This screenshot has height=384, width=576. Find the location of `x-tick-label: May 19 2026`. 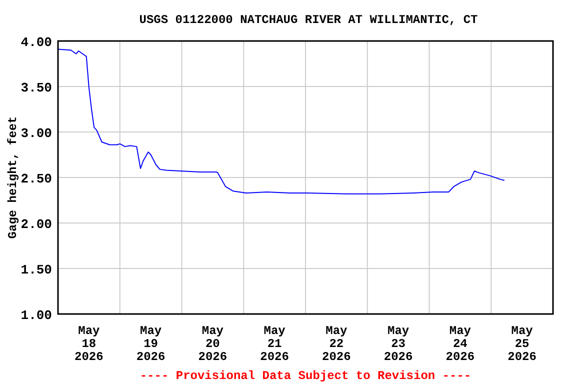

x-tick-label: May 19 2026 is located at coordinates (151, 344).